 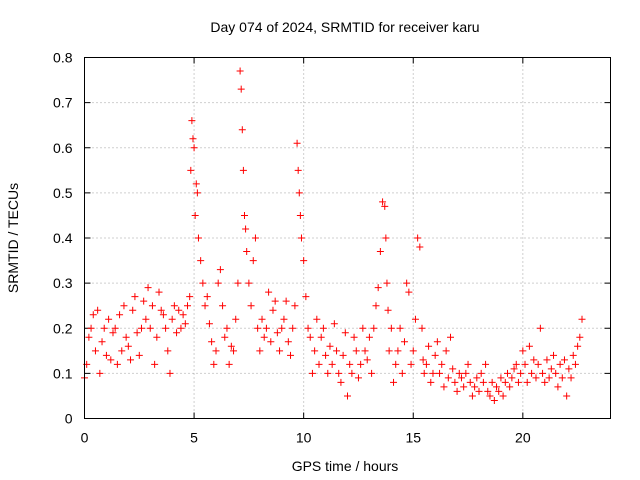 I want to click on y-tick-label: 0.8, so click(x=63, y=58).